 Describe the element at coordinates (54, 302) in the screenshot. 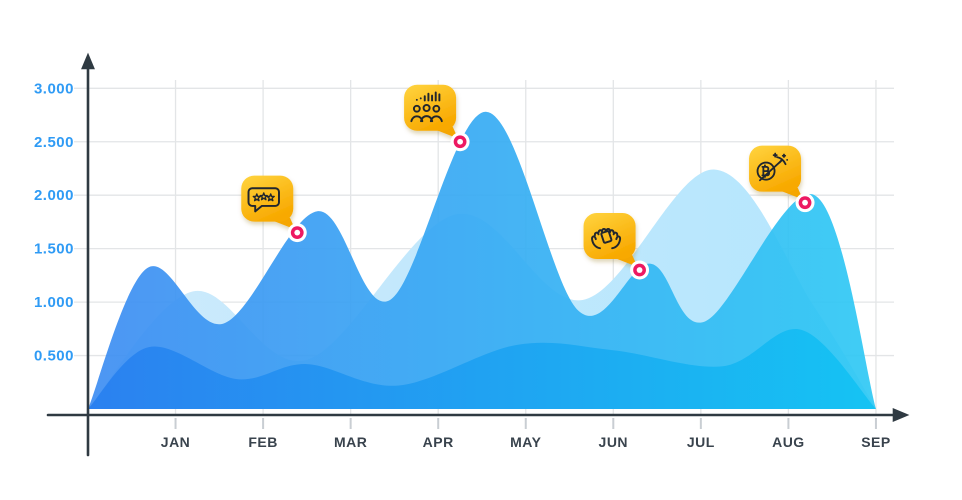

I see `y-axis-label-1.000: 1.000` at that location.